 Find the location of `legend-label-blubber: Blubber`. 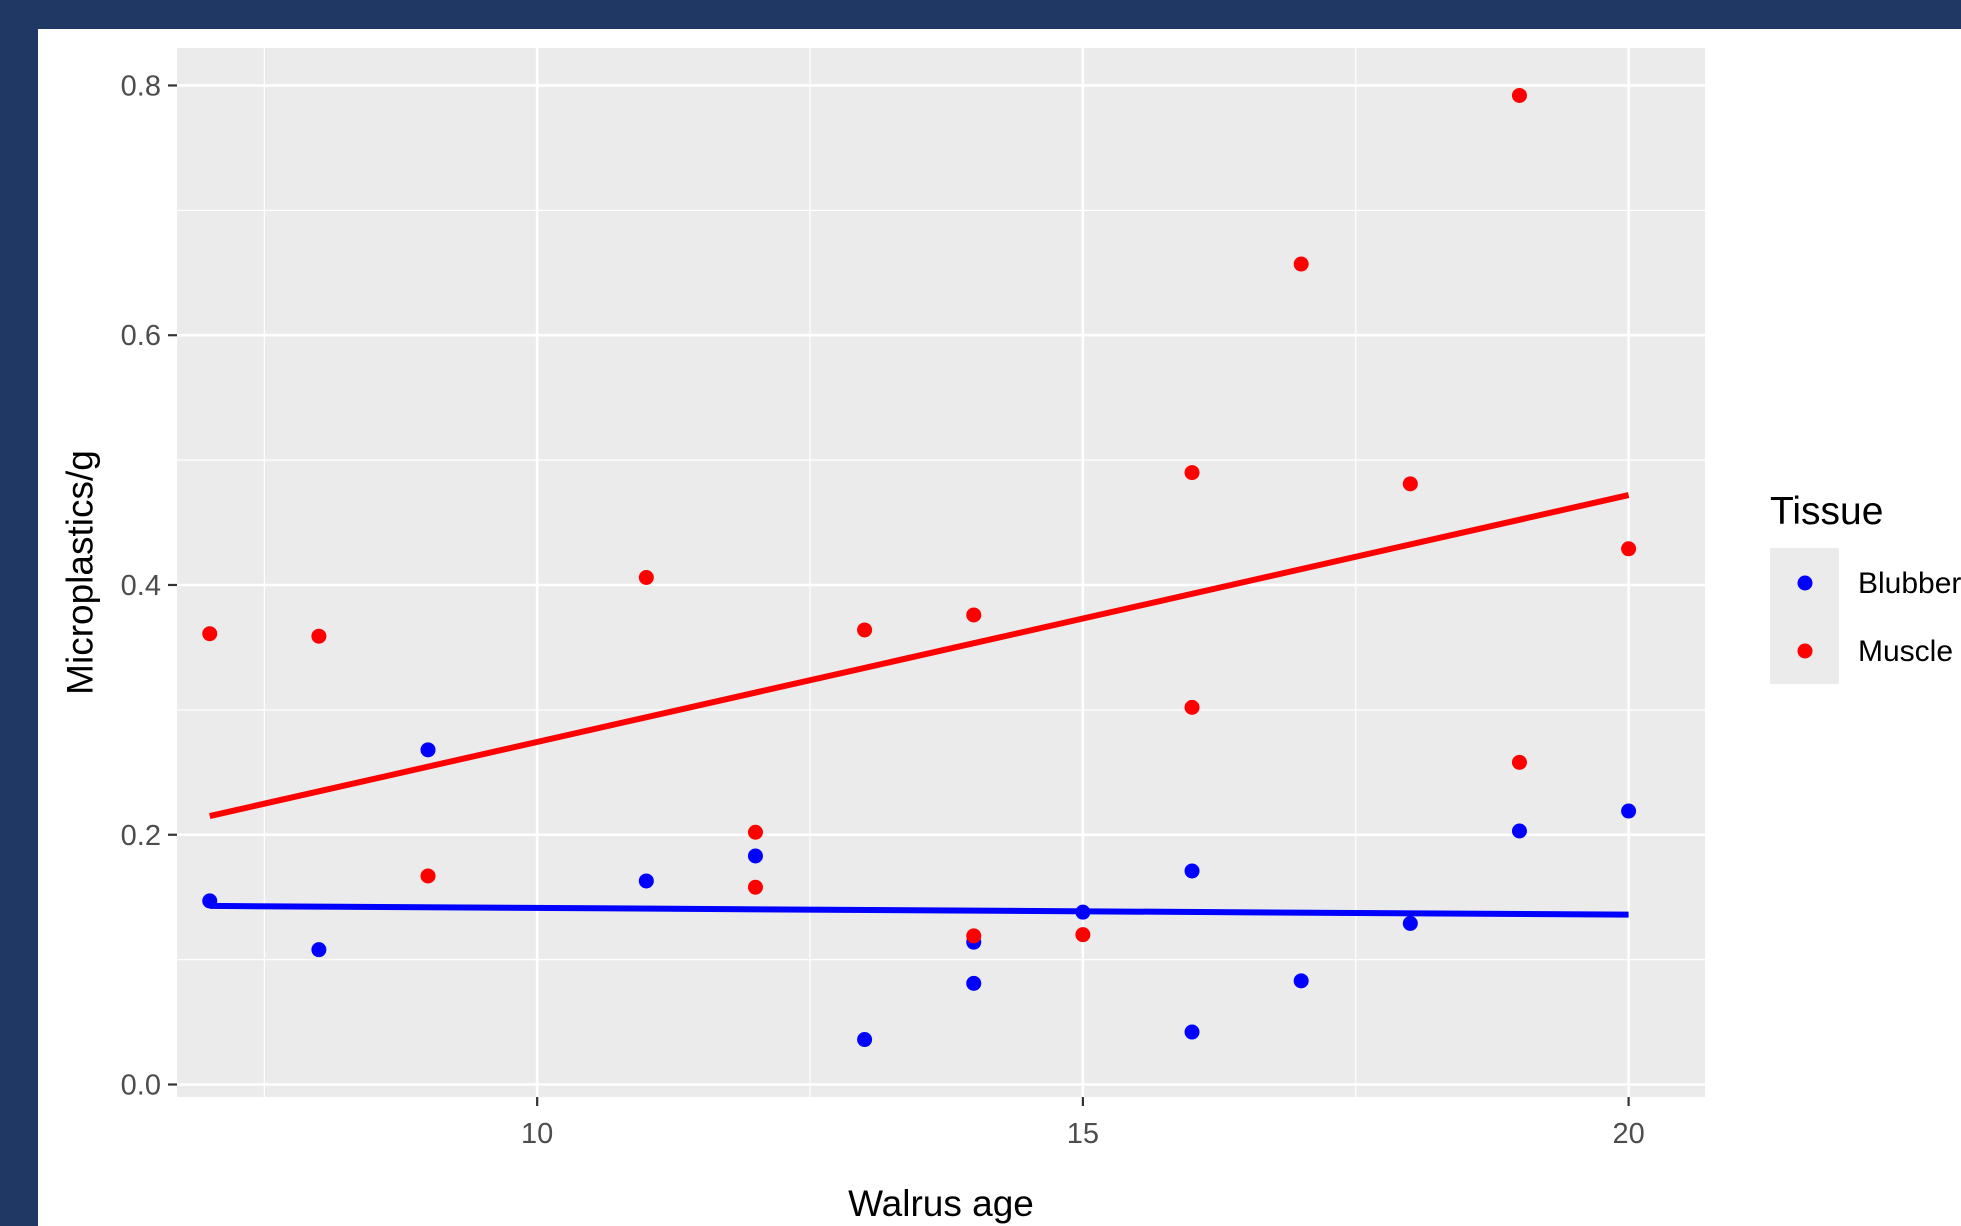

legend-label-blubber: Blubber is located at coordinates (1909, 583).